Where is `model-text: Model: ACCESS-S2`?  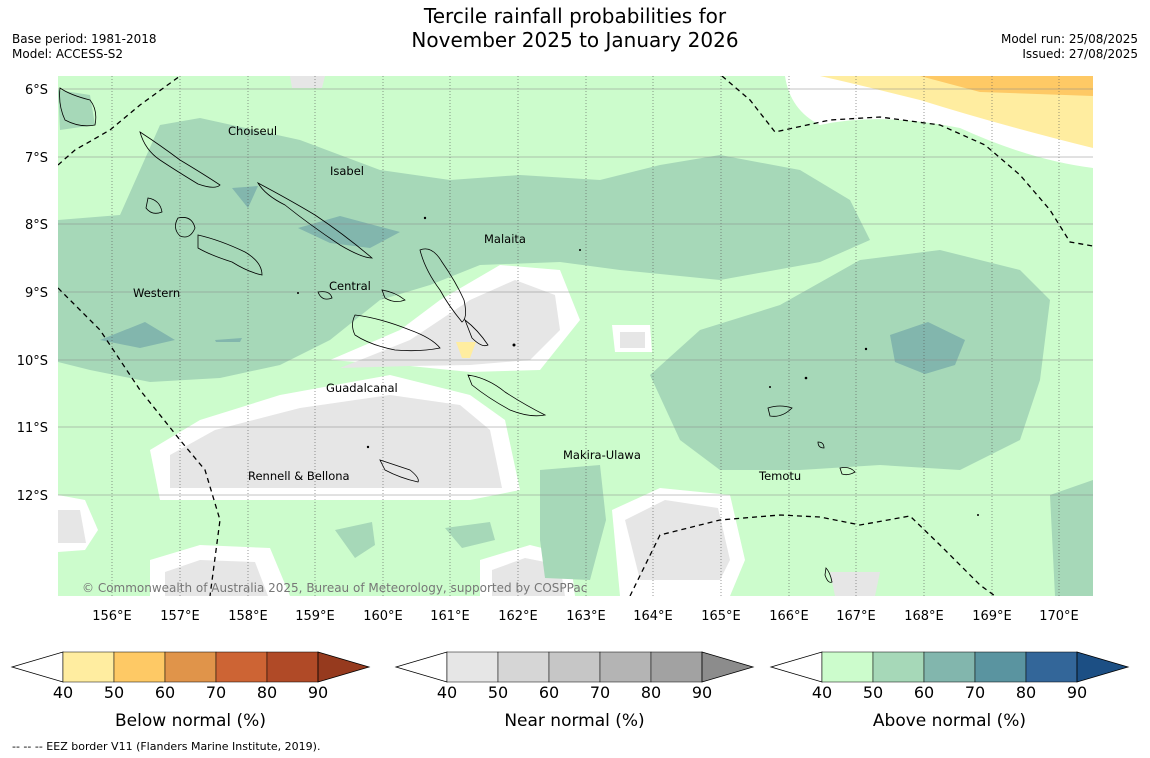 model-text: Model: ACCESS-S2 is located at coordinates (68, 54).